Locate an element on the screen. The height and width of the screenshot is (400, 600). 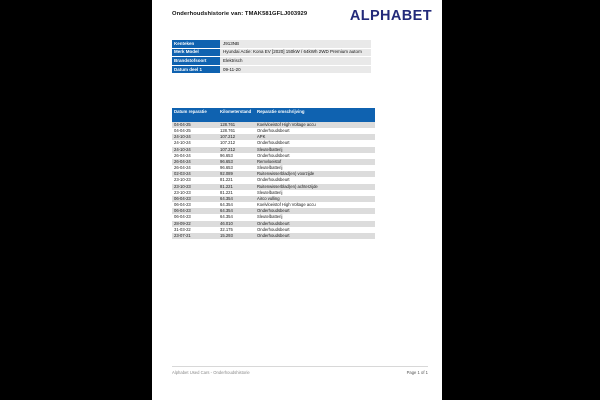
table-row: 06-04-23 64.354 Onderhoudsbeurt is located at coordinates (273, 211).